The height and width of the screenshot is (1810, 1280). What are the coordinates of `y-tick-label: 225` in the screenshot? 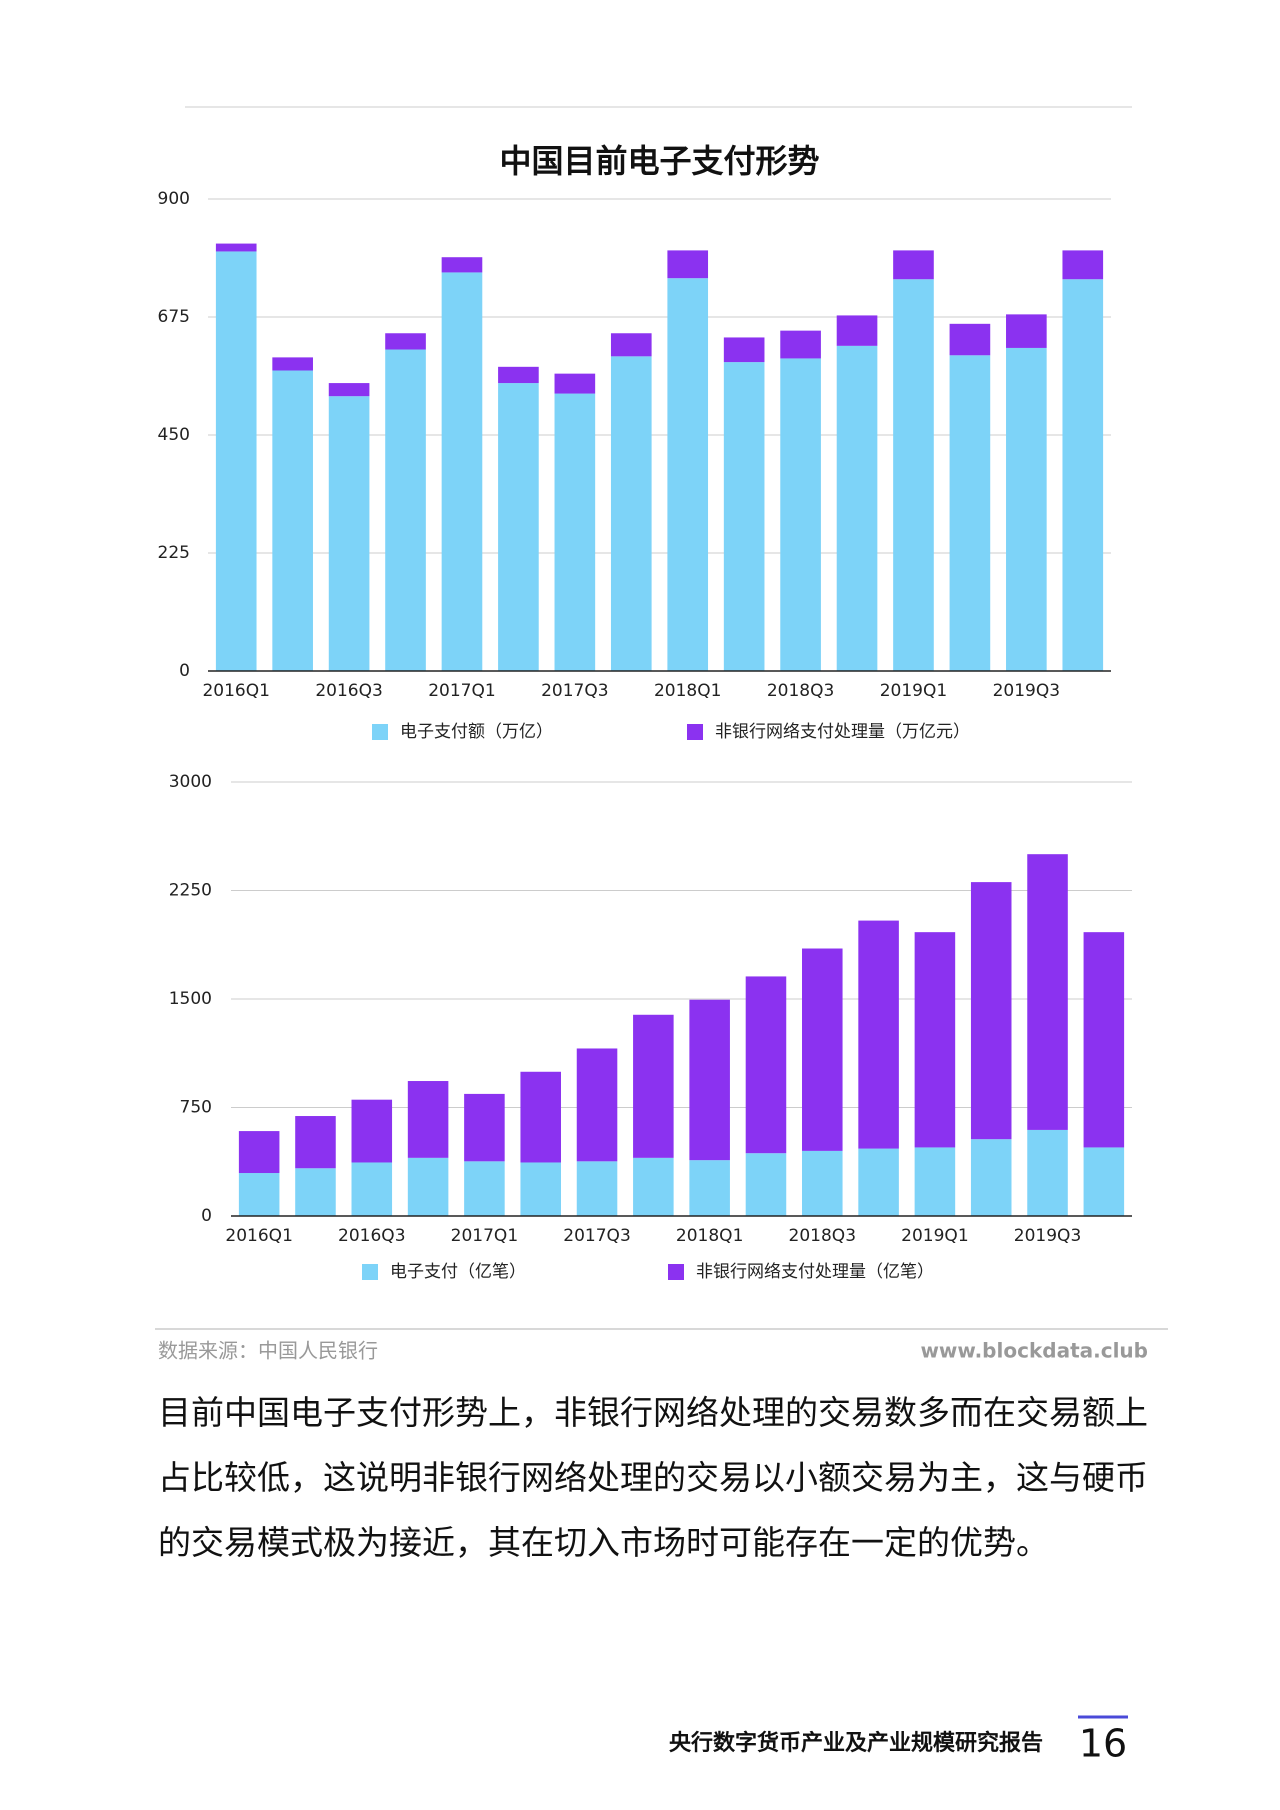 It's located at (174, 553).